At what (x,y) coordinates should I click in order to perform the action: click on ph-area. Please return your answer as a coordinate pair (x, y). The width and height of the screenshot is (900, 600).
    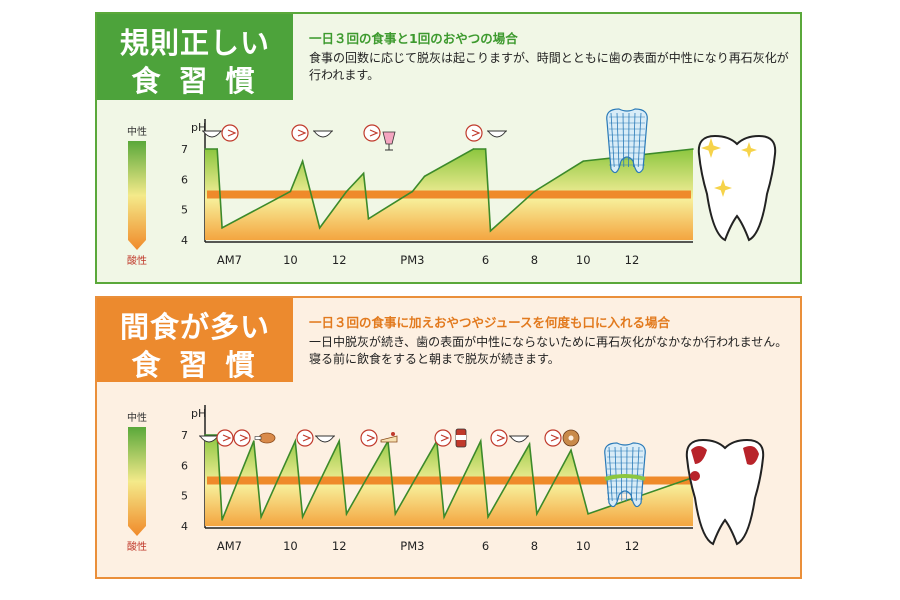
    Looking at the image, I should click on (449, 480).